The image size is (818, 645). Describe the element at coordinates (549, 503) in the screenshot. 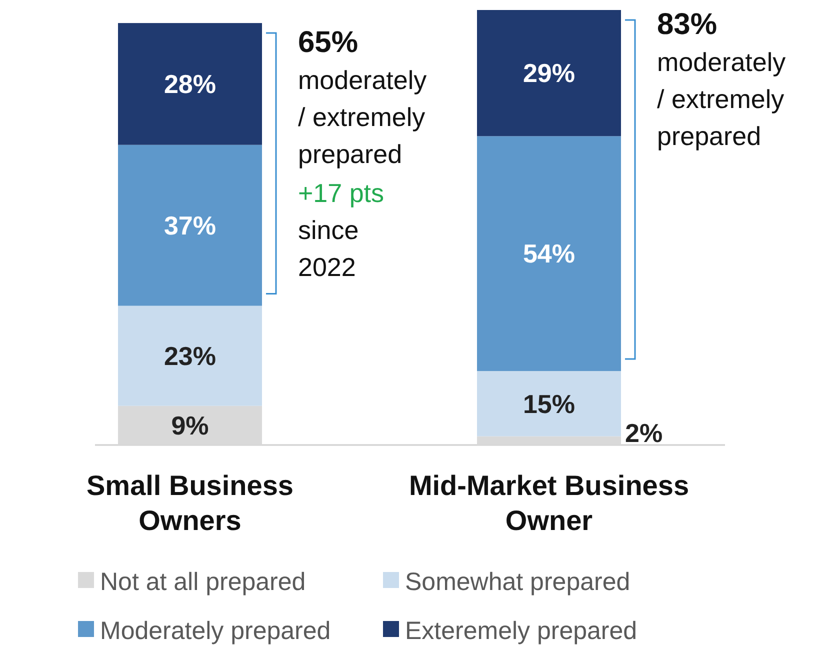

I see `x-tick-label: Mid-Market Business Owner` at that location.